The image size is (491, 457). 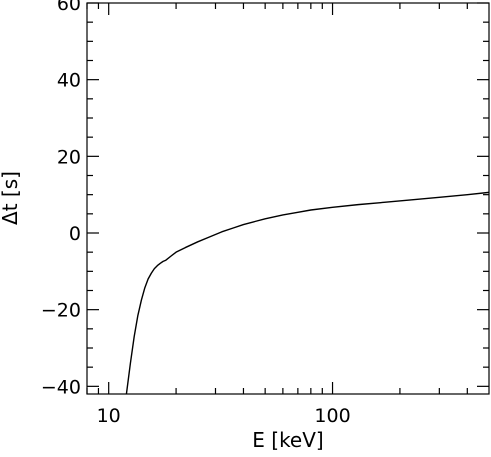 I want to click on y-tick-label: 40, so click(x=69, y=81).